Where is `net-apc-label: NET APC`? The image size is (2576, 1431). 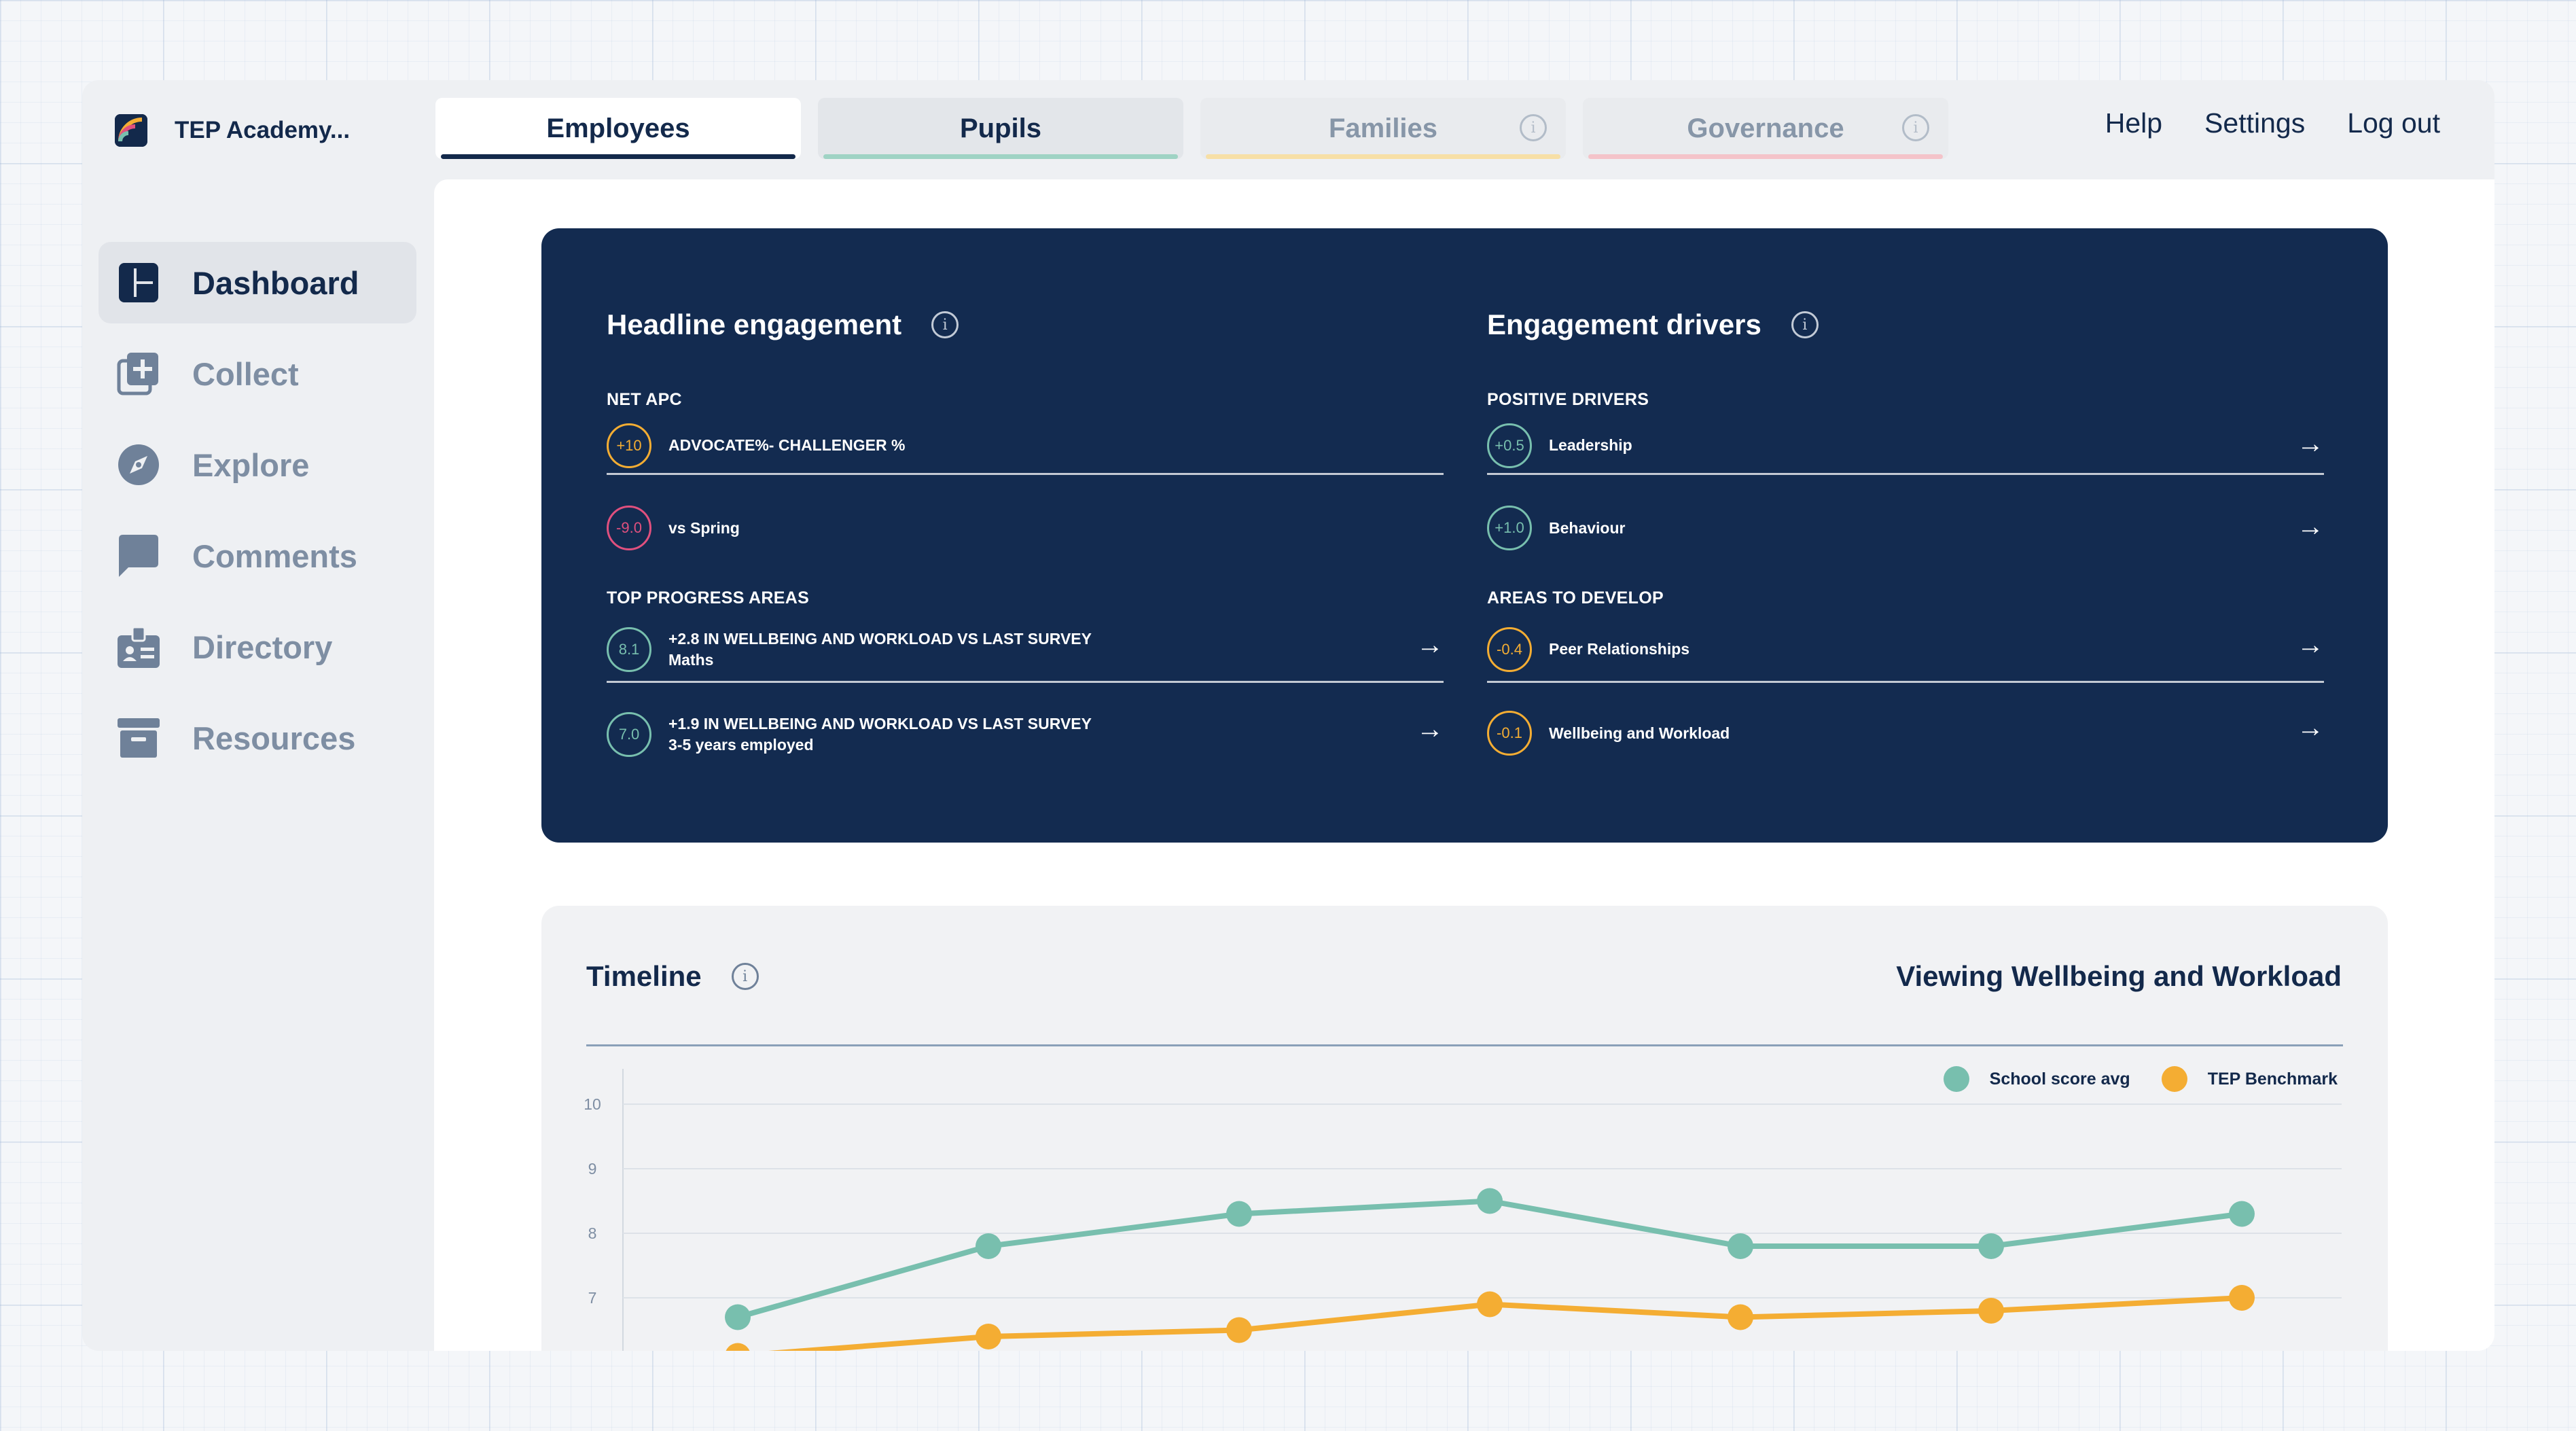 net-apc-label: NET APC is located at coordinates (644, 399).